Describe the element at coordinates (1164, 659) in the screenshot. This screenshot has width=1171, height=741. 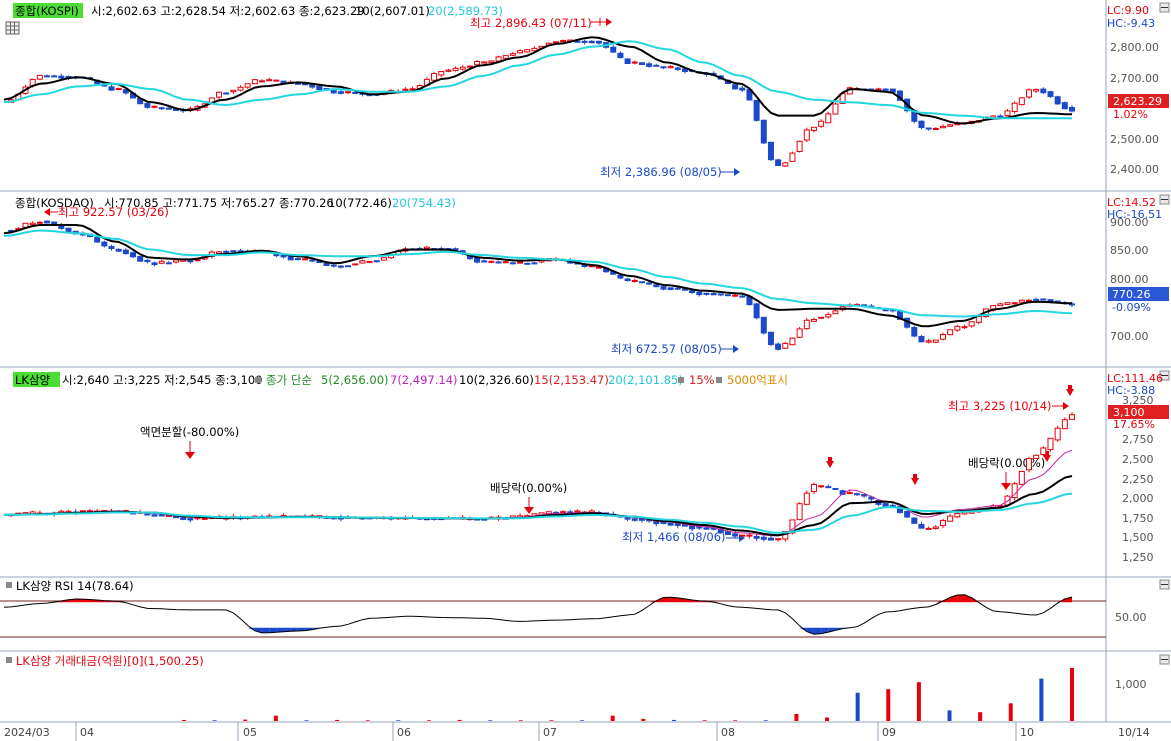
I see `volume-pane-close-icon` at that location.